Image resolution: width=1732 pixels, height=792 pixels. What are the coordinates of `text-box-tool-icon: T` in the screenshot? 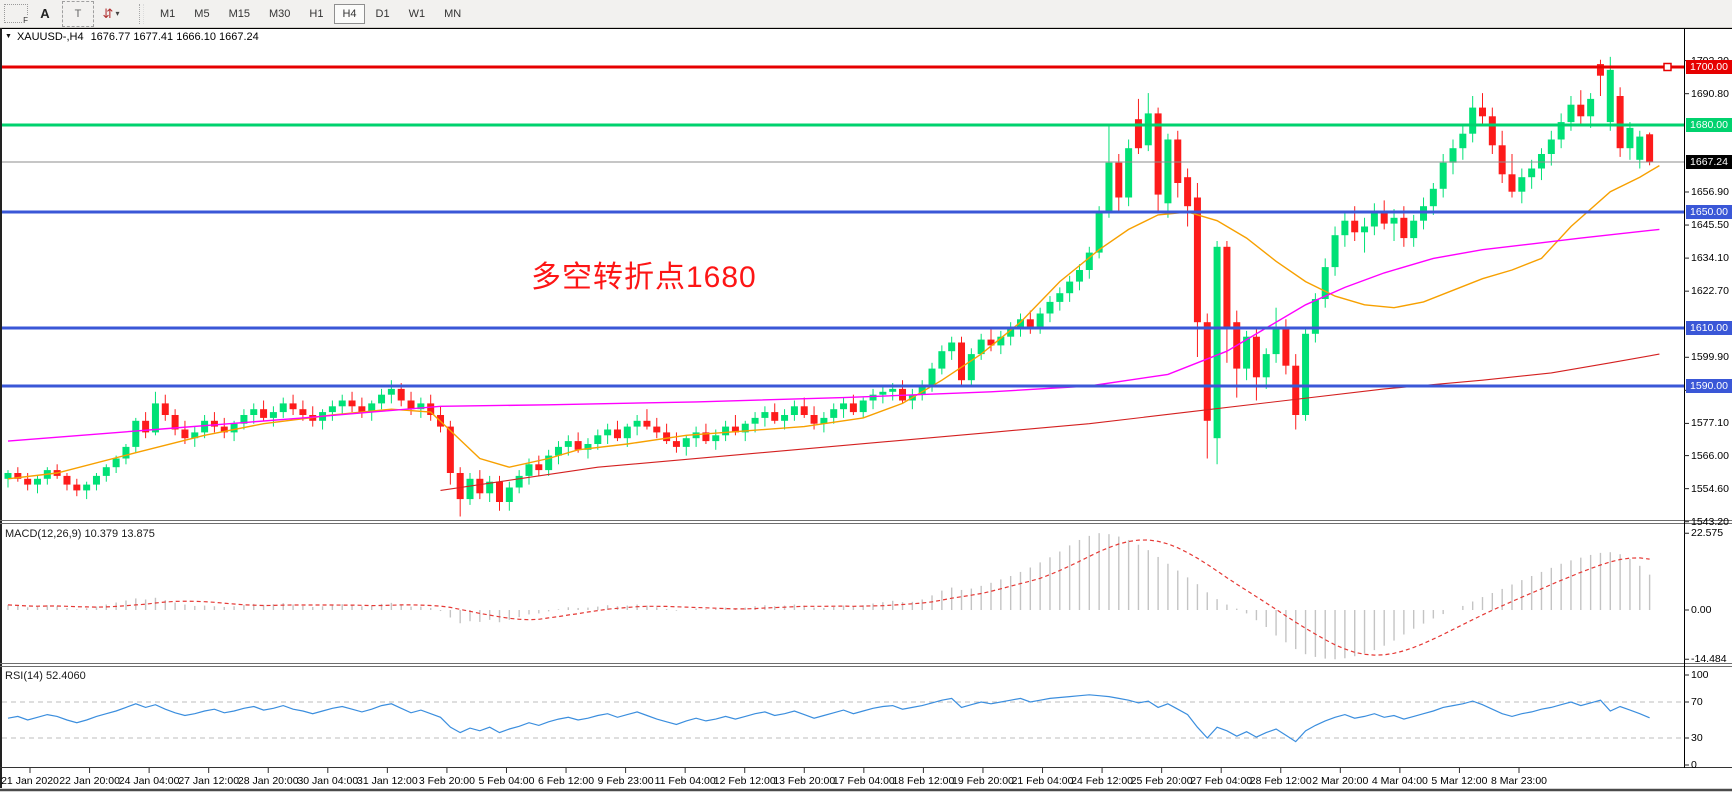 It's located at (78, 13).